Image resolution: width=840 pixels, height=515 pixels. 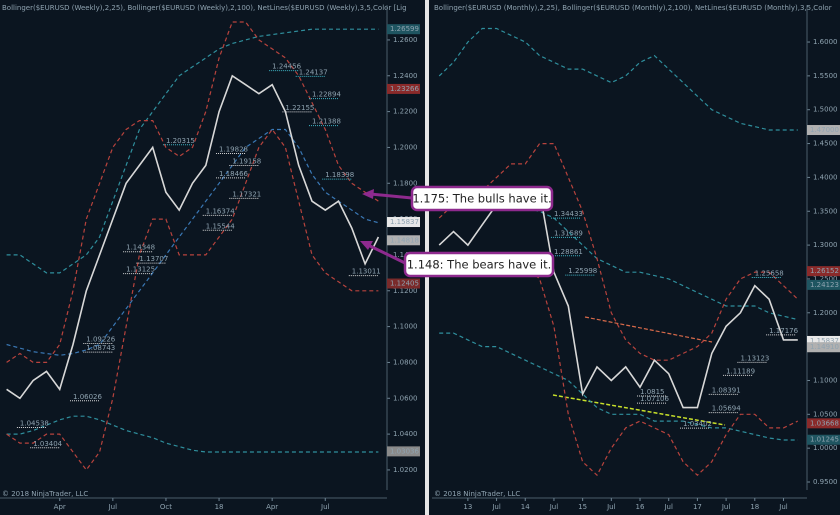 I want to click on price-tag-label: 1.26599, so click(x=404, y=29).